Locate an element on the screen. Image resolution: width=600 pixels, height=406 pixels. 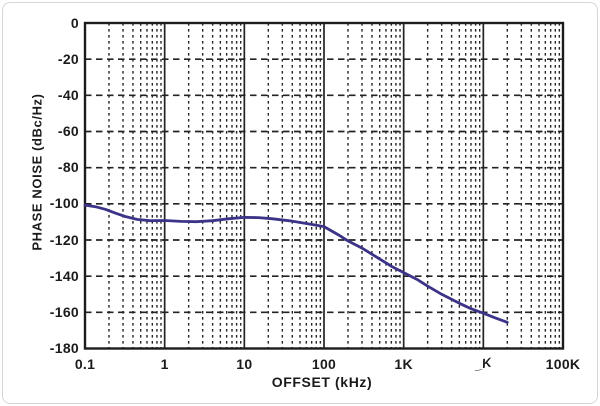
x-tick-label: 0.1 is located at coordinates (85, 364).